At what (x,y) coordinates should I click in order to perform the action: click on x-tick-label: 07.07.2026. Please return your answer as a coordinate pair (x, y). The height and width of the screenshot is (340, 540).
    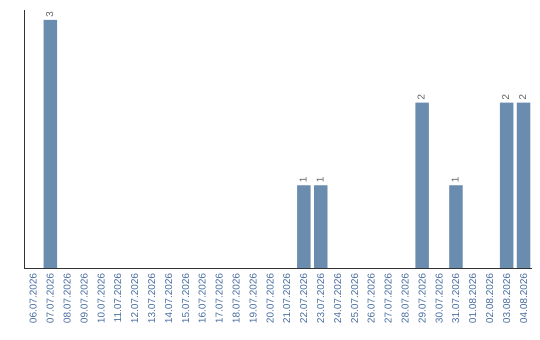
    Looking at the image, I should click on (51, 298).